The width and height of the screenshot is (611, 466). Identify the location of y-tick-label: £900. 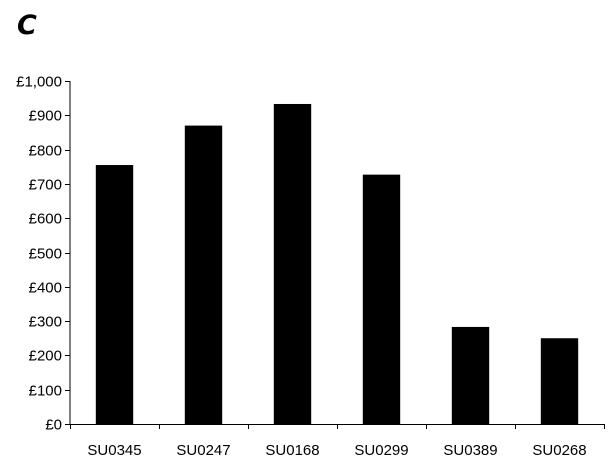
(45, 116).